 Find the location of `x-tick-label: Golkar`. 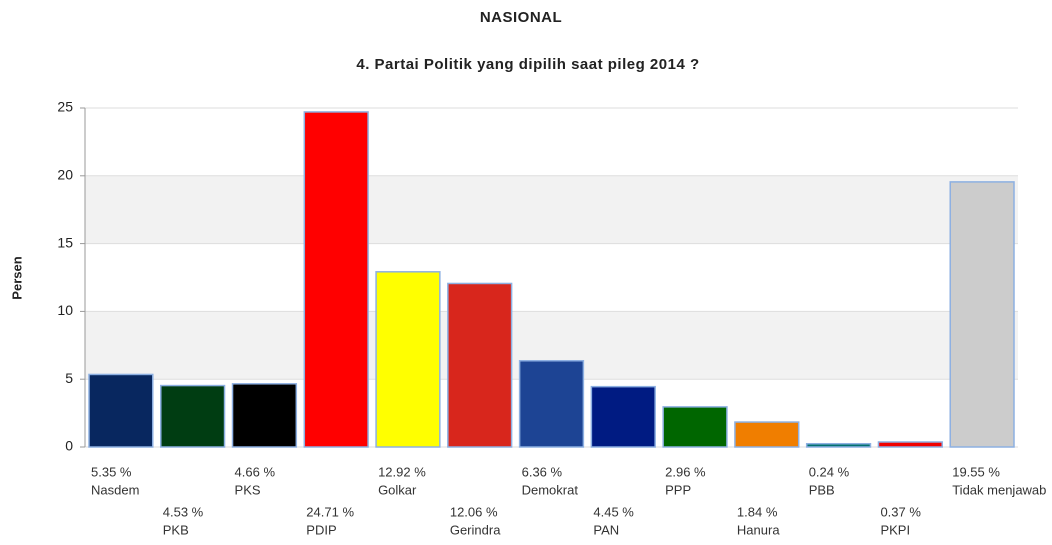

x-tick-label: Golkar is located at coordinates (397, 489).